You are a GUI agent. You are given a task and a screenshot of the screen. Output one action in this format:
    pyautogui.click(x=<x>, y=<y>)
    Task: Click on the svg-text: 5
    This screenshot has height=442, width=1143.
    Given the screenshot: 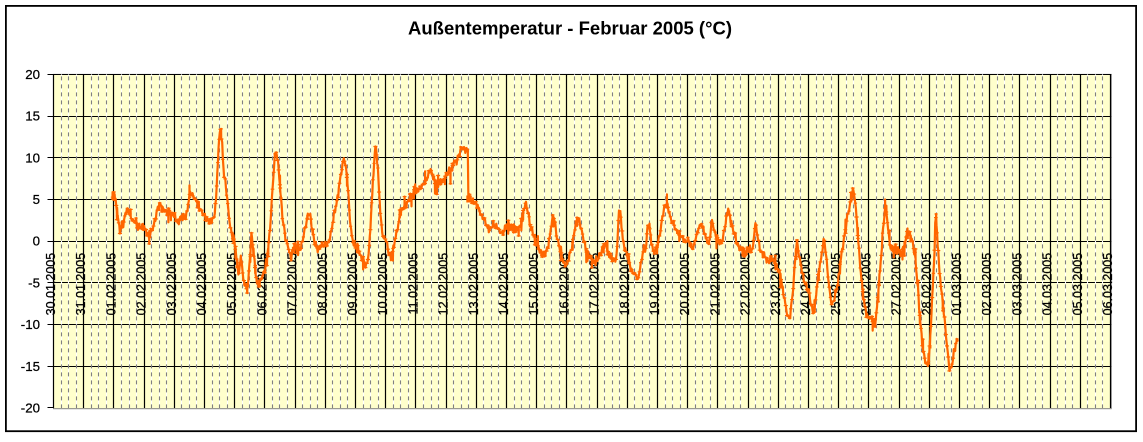 What is the action you would take?
    pyautogui.click(x=36, y=199)
    